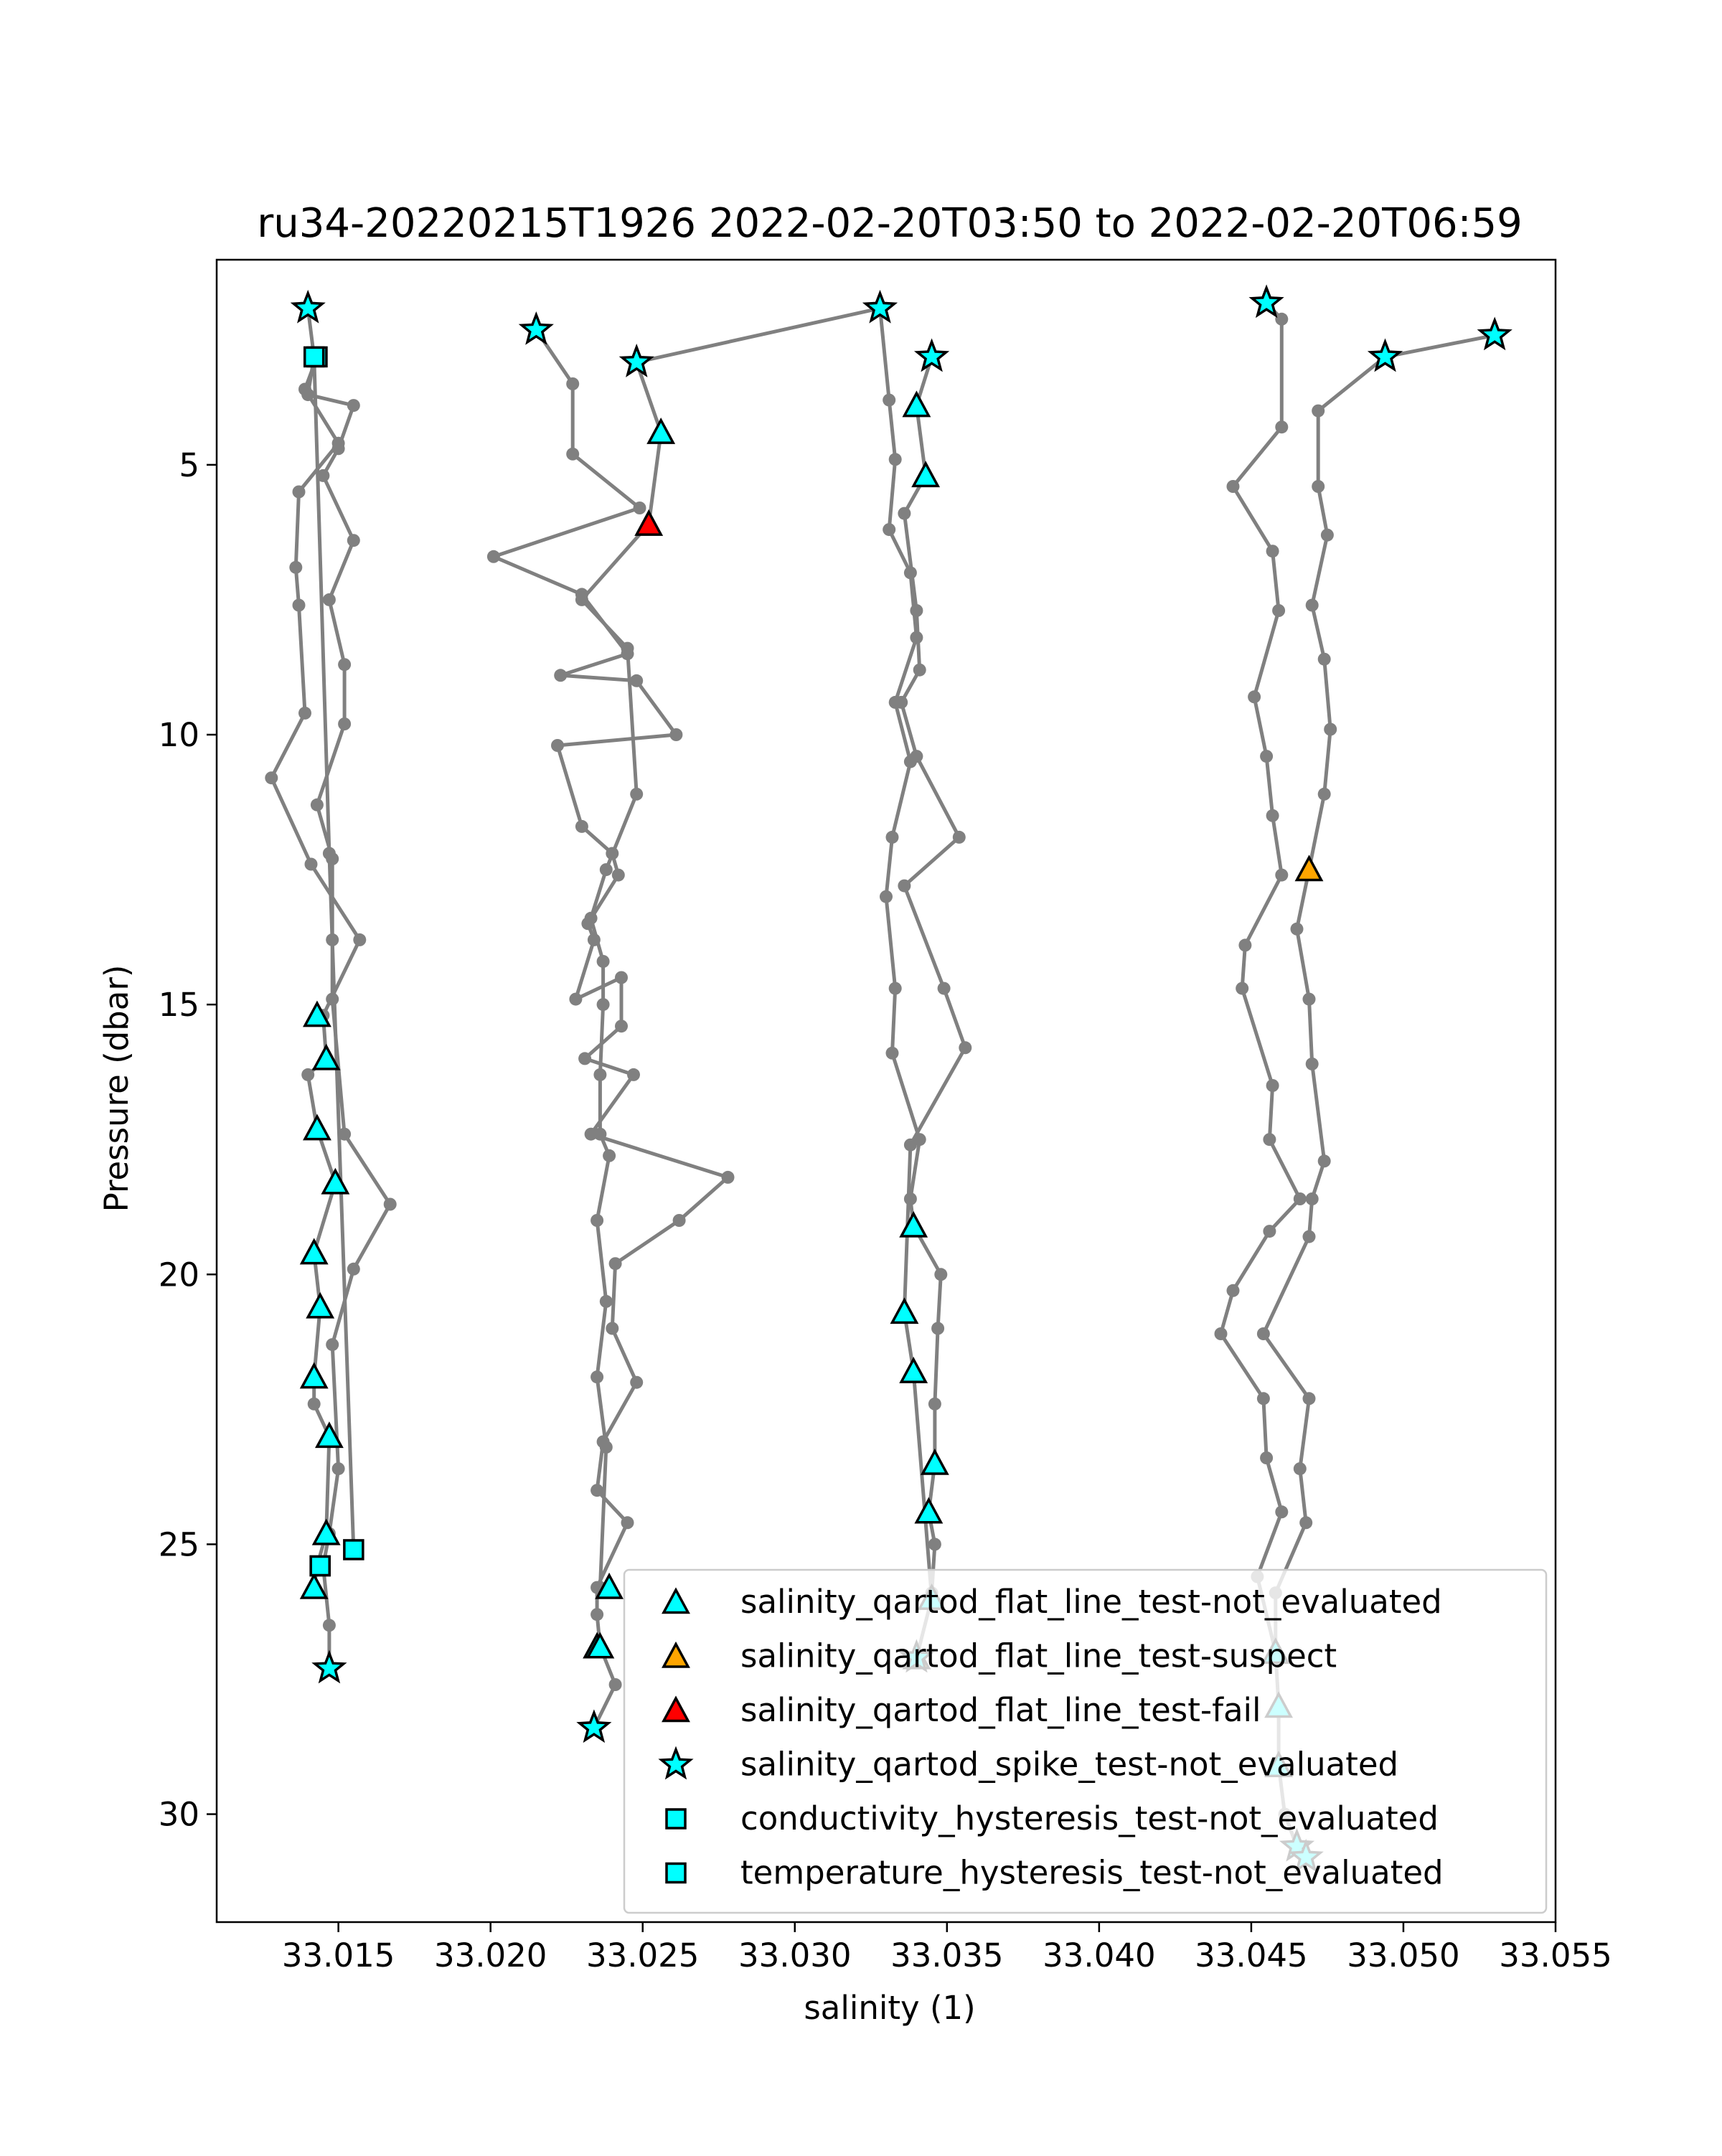 Image resolution: width=1722 pixels, height=2156 pixels. Describe the element at coordinates (179, 1275) in the screenshot. I see `y-tick-label: 20` at that location.